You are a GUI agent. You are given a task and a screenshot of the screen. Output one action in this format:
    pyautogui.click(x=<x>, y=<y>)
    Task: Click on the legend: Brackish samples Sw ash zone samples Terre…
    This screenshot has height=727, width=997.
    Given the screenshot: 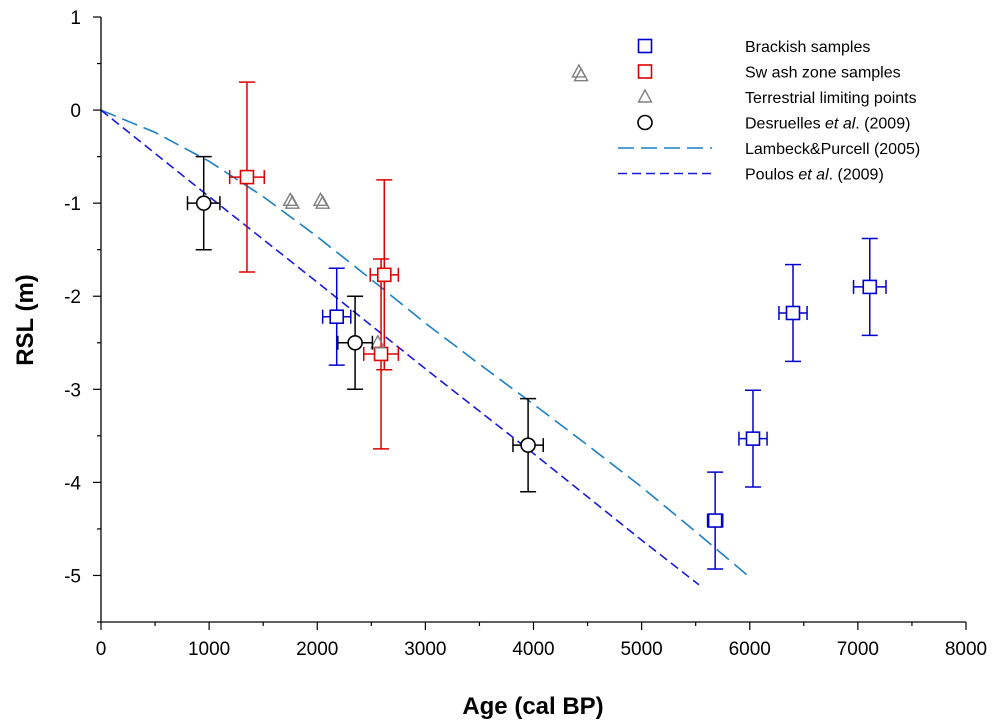 What is the action you would take?
    pyautogui.click(x=769, y=111)
    